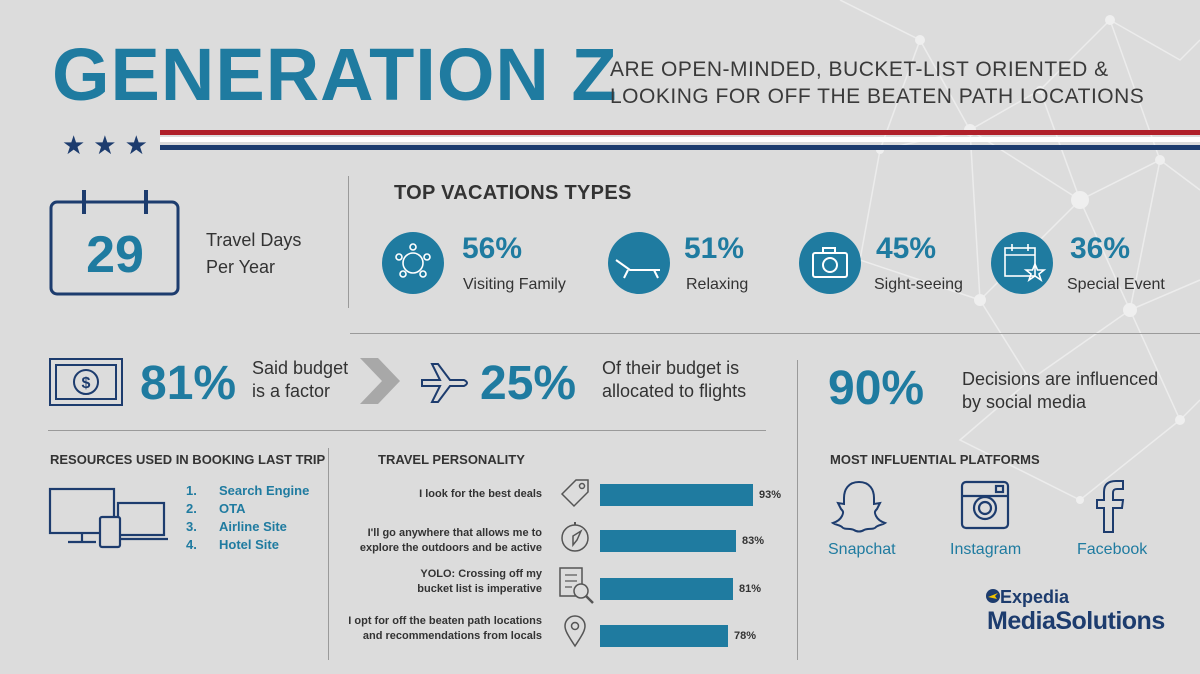  Describe the element at coordinates (1076, 621) in the screenshot. I see `brand-media-solutions: MediaSolutions` at that location.